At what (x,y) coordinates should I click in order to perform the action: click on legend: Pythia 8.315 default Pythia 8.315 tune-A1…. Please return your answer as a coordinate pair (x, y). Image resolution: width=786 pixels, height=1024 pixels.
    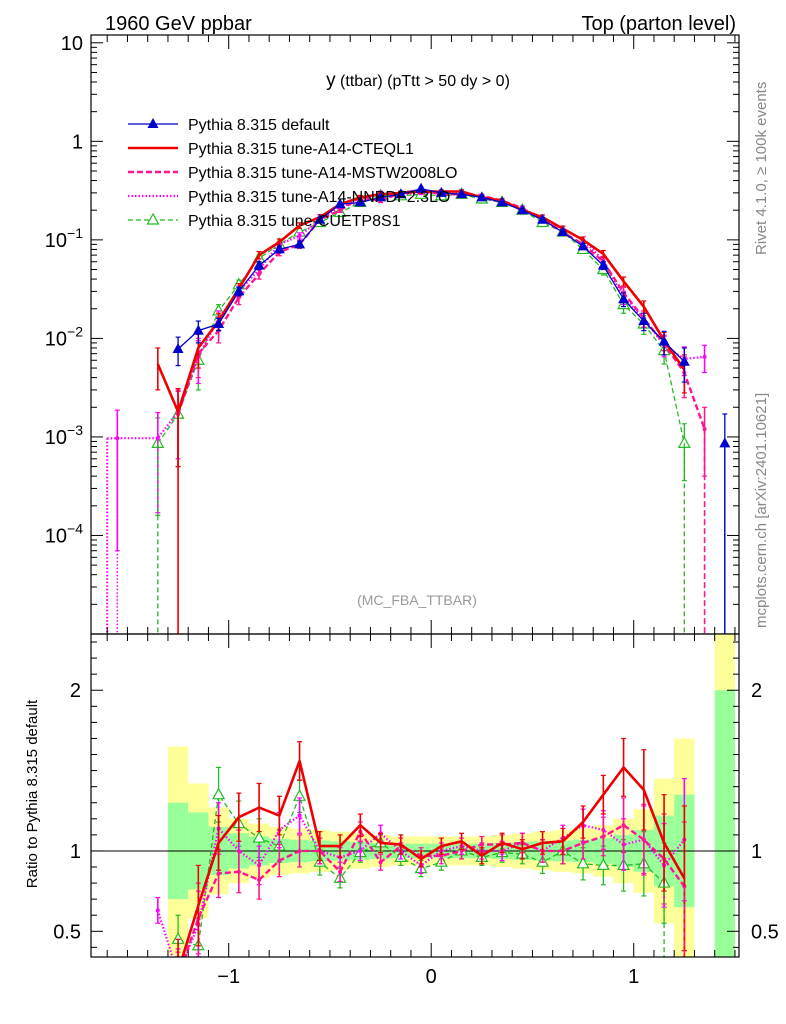
    Looking at the image, I should click on (292, 173).